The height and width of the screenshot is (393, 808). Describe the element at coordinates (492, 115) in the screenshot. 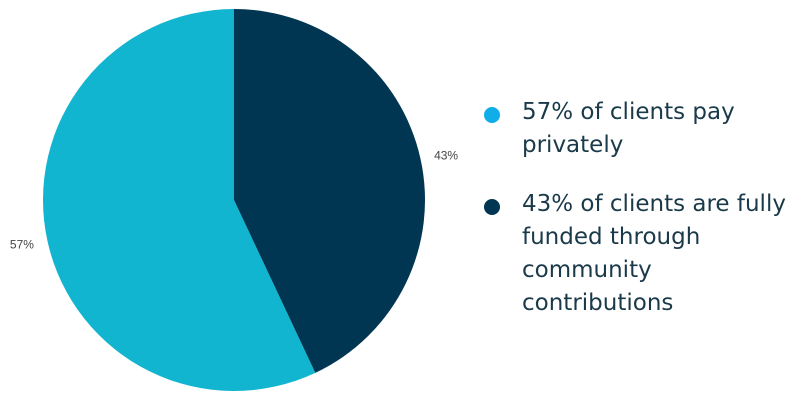

I see `legend-dot-private-pay` at that location.